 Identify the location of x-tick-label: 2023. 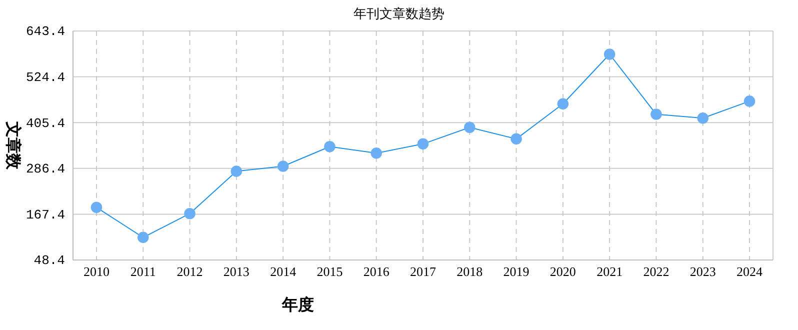
(703, 271).